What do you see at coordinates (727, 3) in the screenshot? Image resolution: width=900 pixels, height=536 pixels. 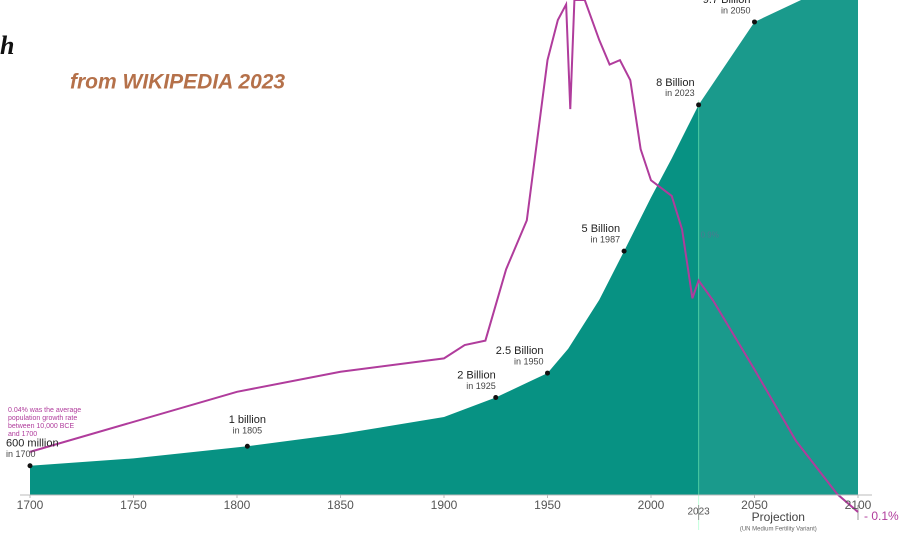 I see `milestone-label: 9.7 Billion` at bounding box center [727, 3].